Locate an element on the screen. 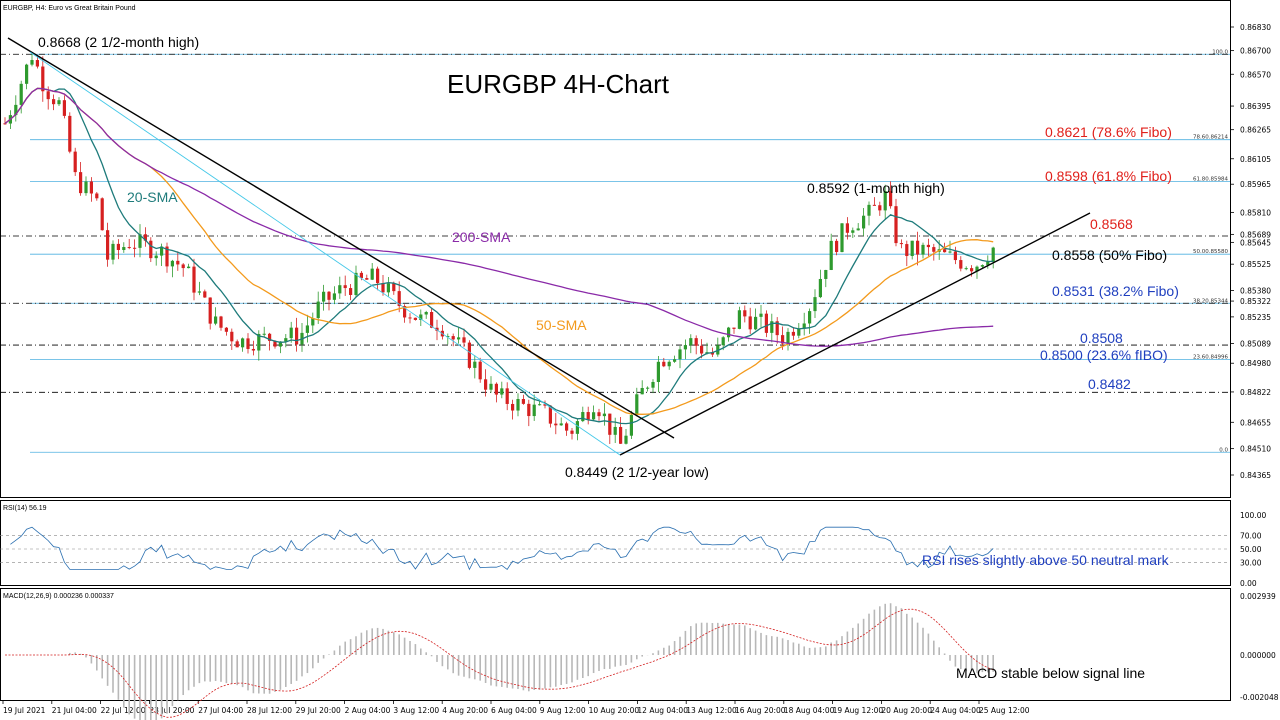 The image size is (1280, 720). fib-tag: 50.00.85580 is located at coordinates (1210, 252).